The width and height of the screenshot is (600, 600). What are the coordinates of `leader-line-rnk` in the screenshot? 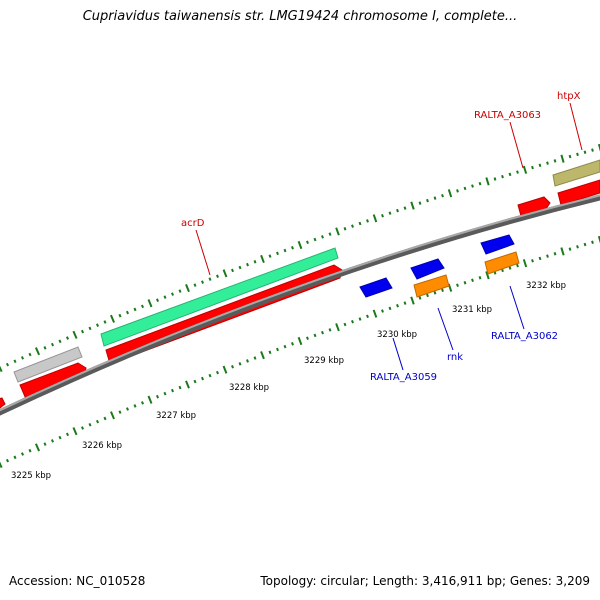 It's located at (445, 329).